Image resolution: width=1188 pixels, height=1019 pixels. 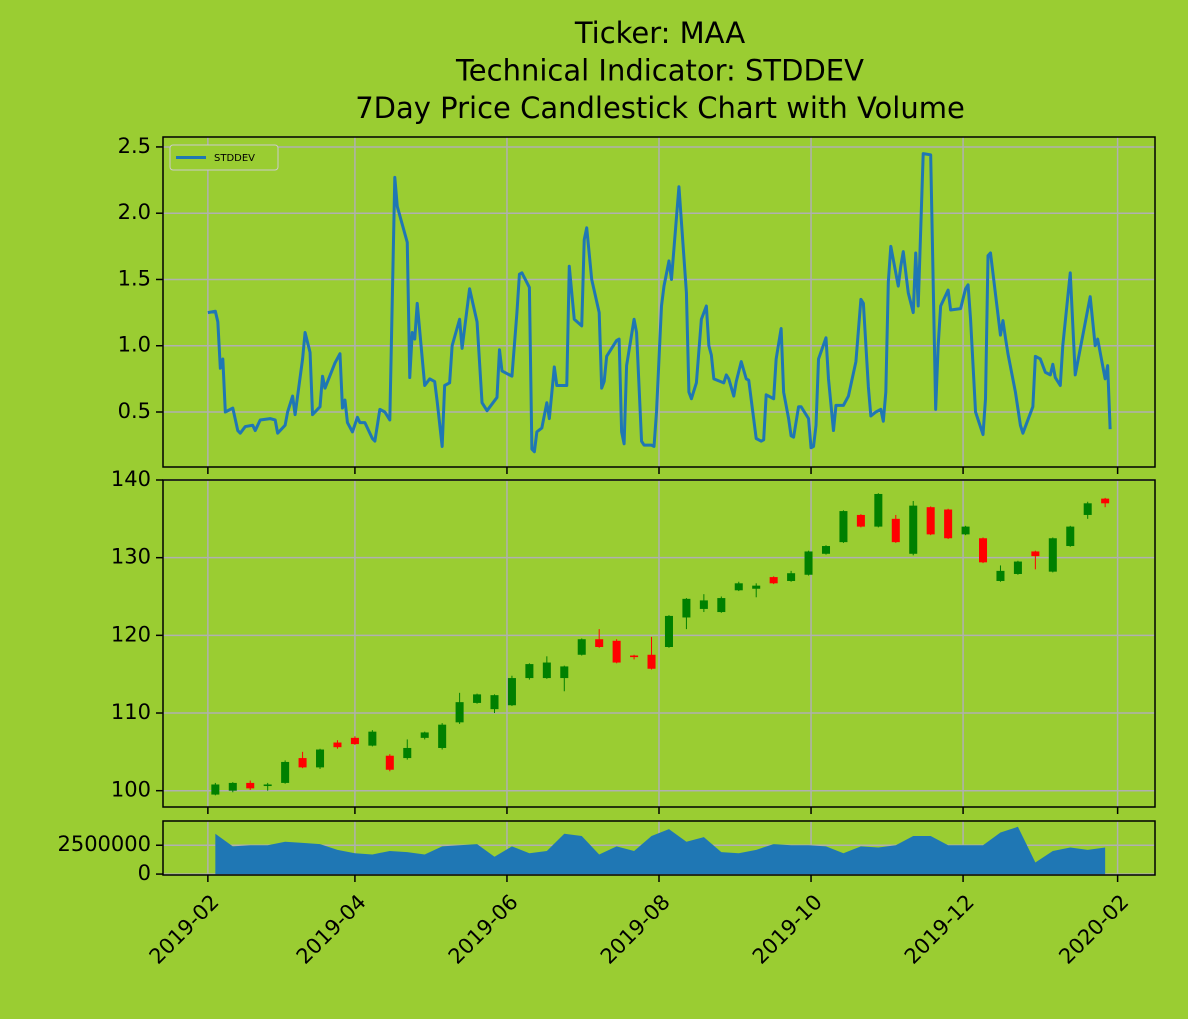 I want to click on y-tick-label: 110, so click(x=131, y=712).